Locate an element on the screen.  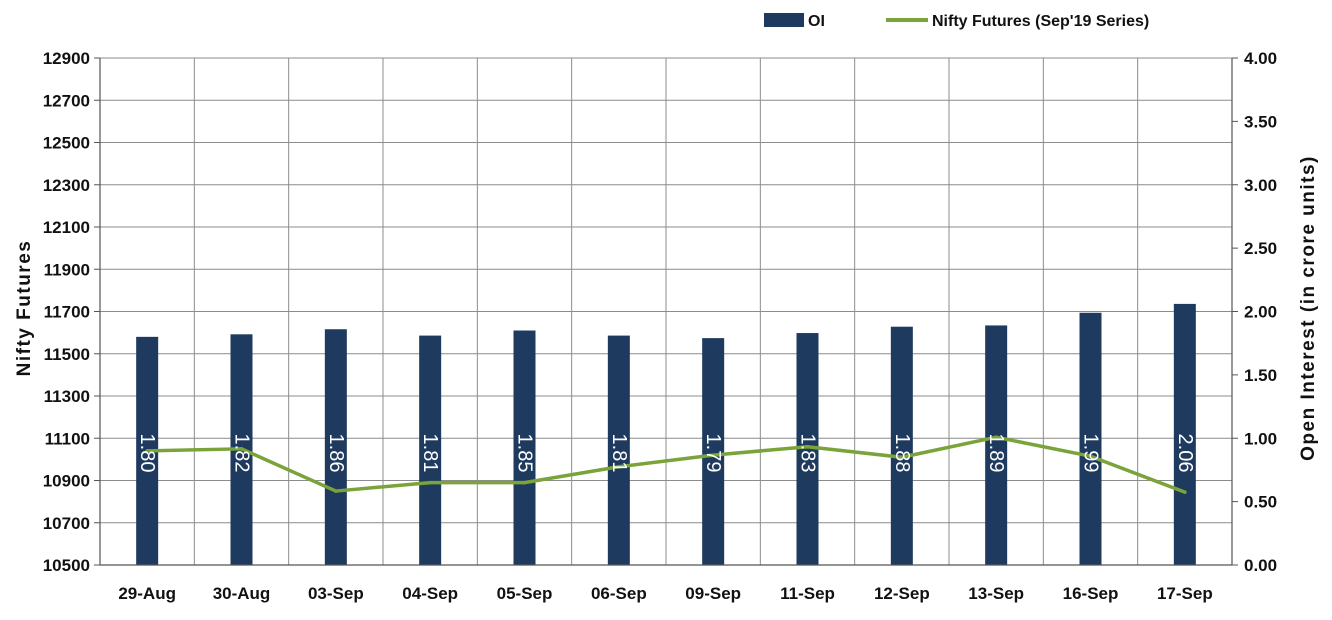
y-tick-label-left: 12700 is located at coordinates (66, 100).